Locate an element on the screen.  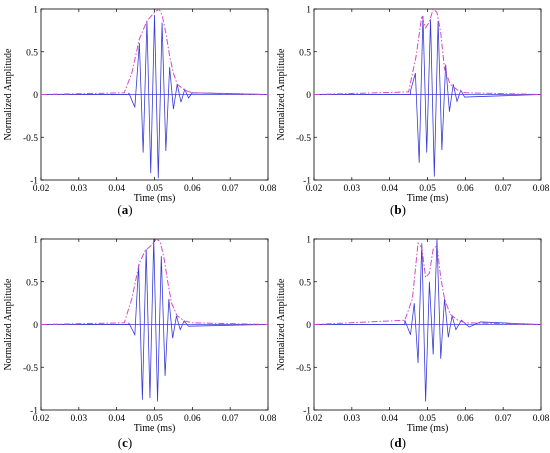
panel-caption-letter: c is located at coordinates (125, 442).